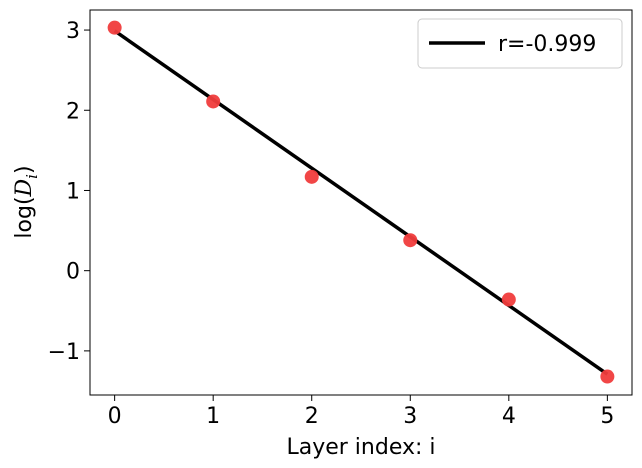 The height and width of the screenshot is (468, 642). What do you see at coordinates (213, 416) in the screenshot?
I see `x-tick-label: 1` at bounding box center [213, 416].